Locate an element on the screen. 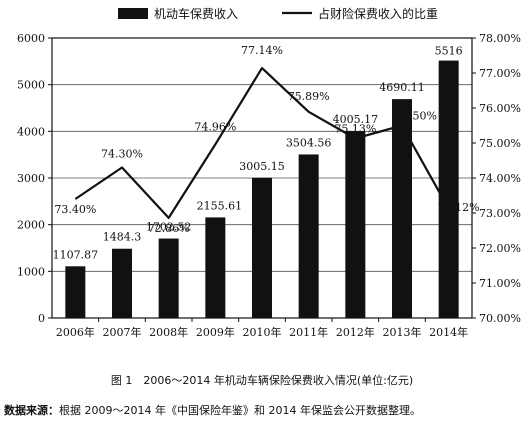 This screenshot has height=427, width=524. x-tick-label: 2014年 is located at coordinates (448, 332).